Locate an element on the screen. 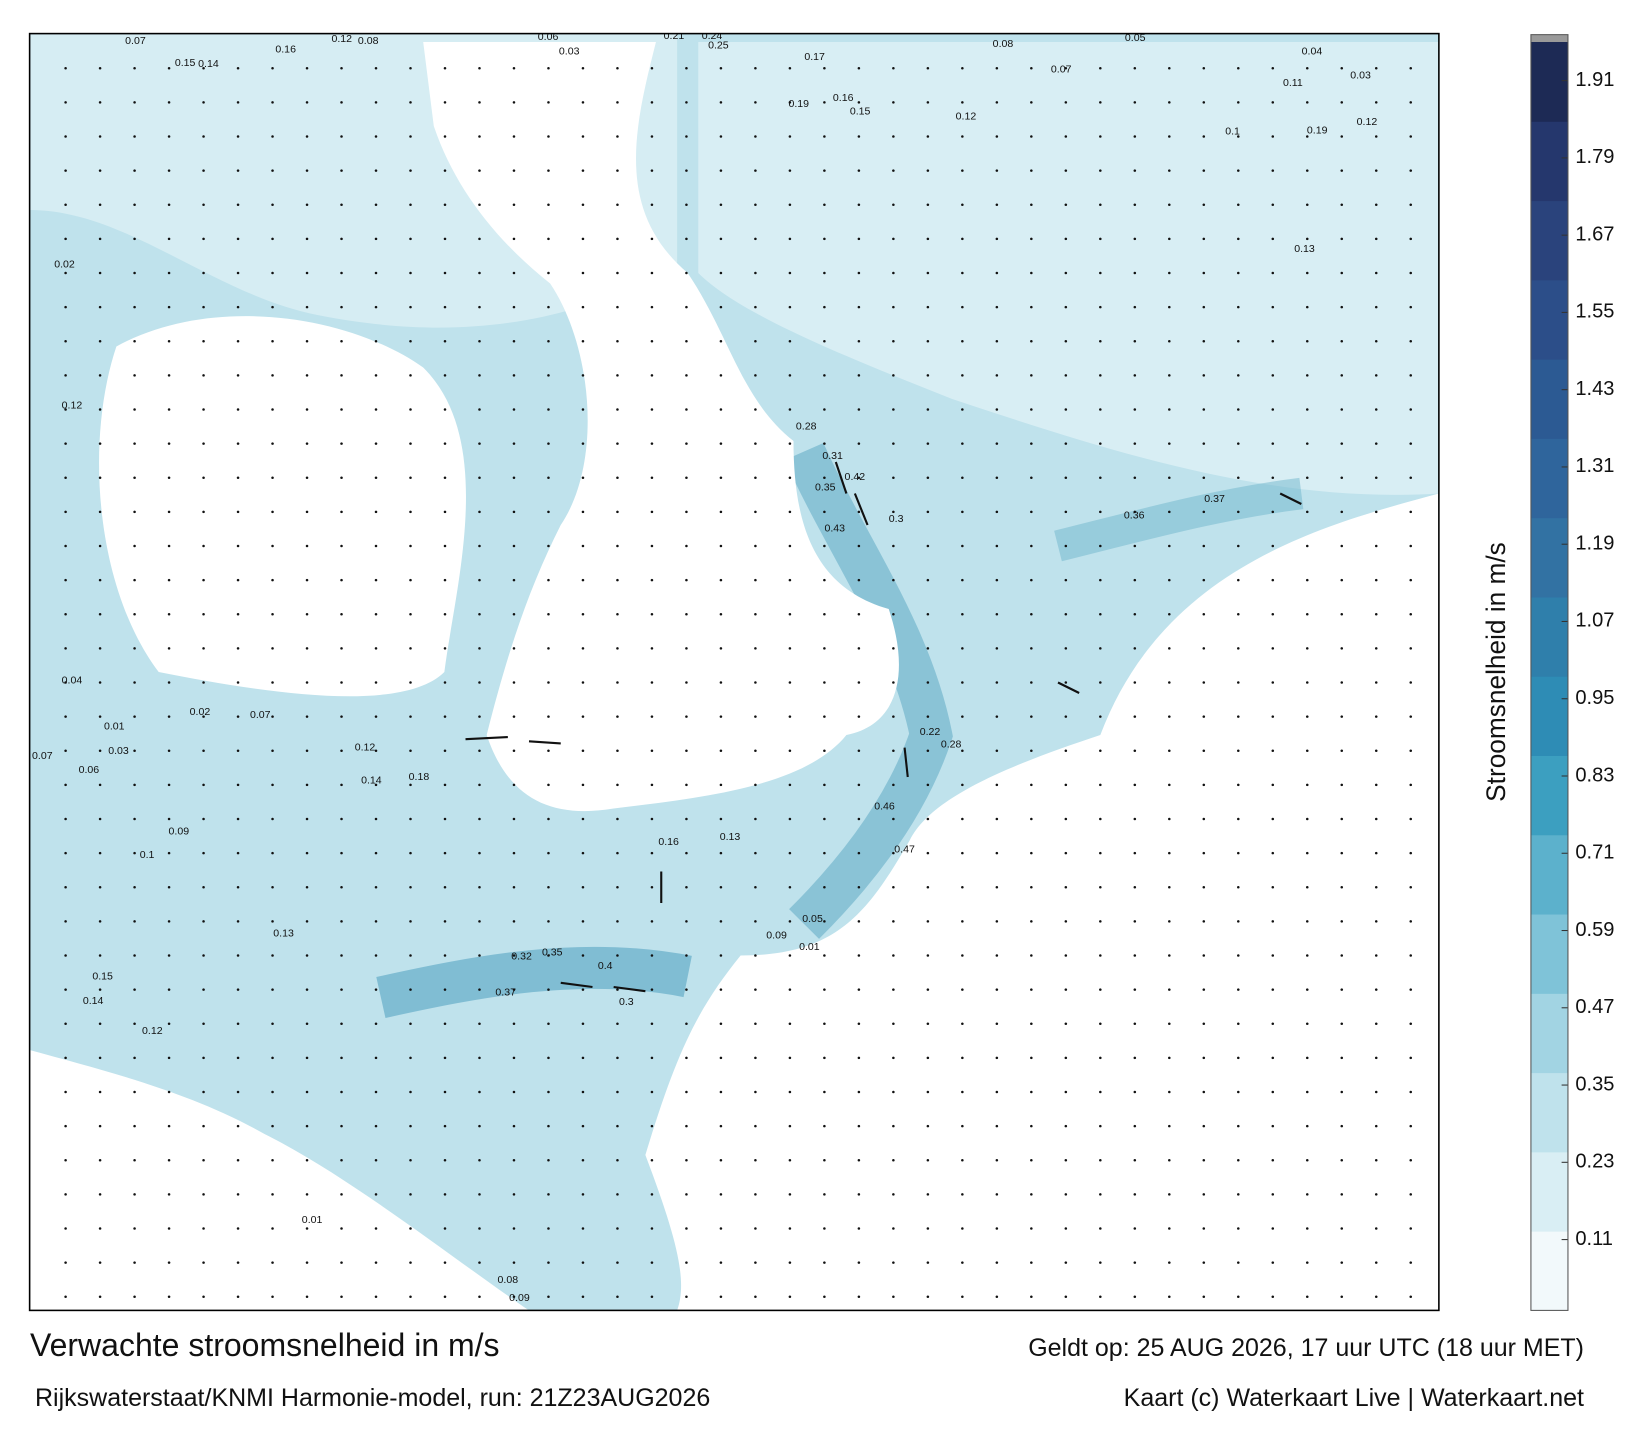 This screenshot has height=1455, width=1650. value-label: 0.09 is located at coordinates (776, 936).